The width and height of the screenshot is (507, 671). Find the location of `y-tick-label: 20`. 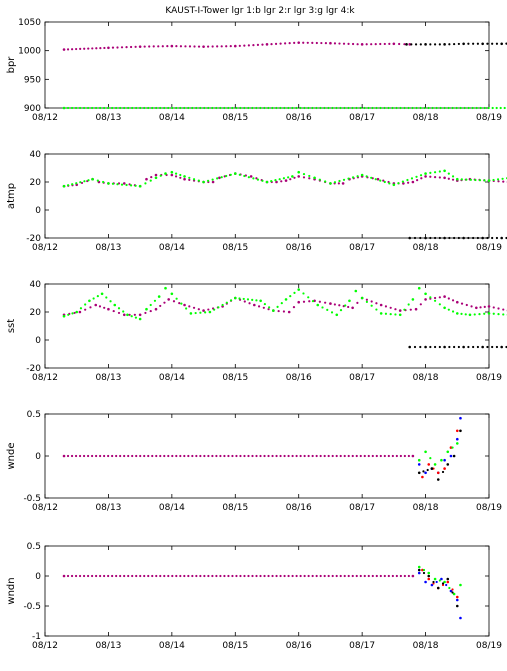

y-tick-label: 20 is located at coordinates (36, 183).